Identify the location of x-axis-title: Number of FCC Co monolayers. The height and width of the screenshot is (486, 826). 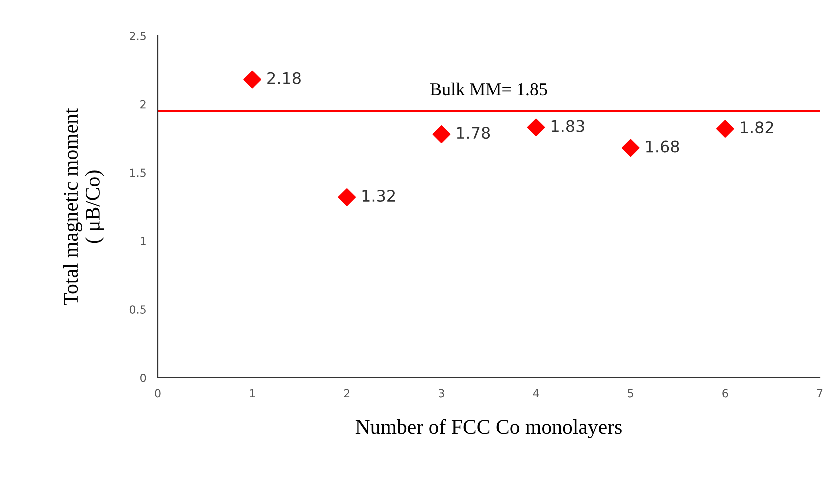
(489, 428).